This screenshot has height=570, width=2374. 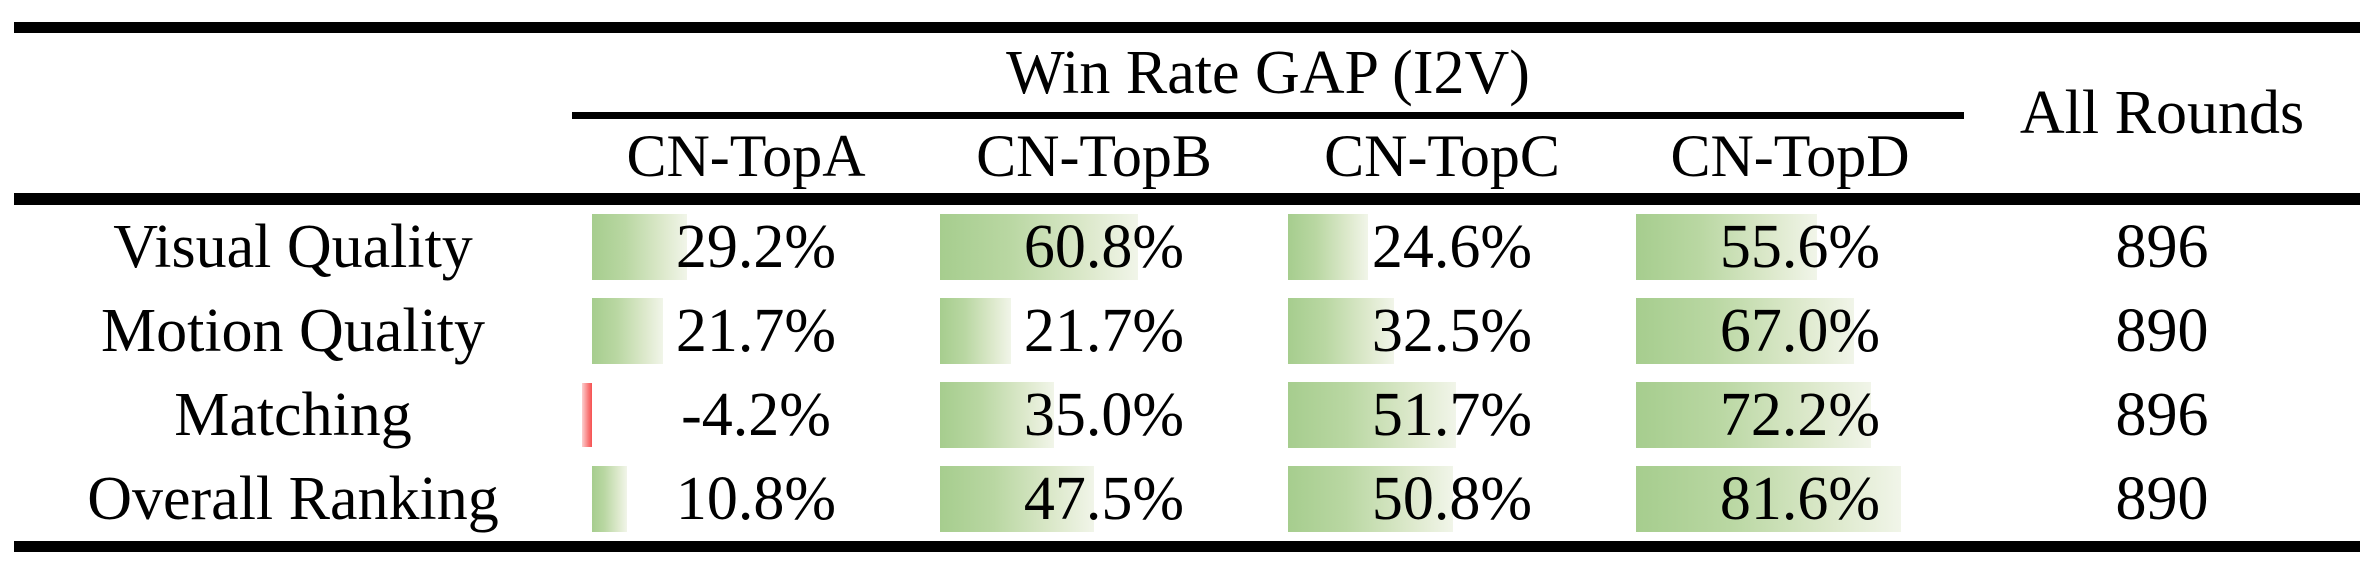 What do you see at coordinates (1104, 415) in the screenshot?
I see `cell-value: 35.0%` at bounding box center [1104, 415].